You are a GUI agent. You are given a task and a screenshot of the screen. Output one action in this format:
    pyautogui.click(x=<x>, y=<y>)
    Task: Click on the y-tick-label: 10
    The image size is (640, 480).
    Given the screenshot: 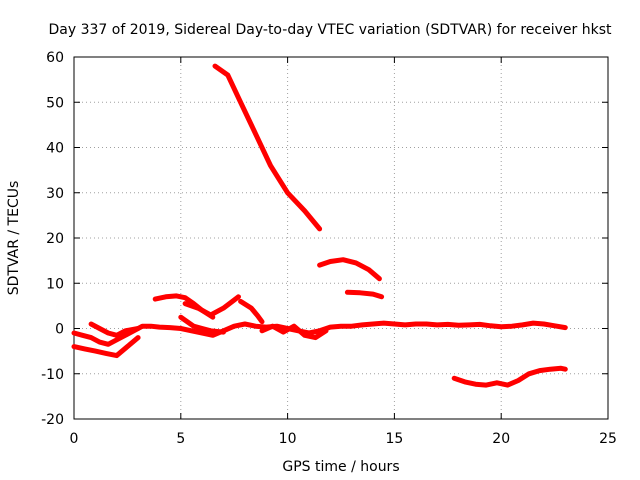 What is the action you would take?
    pyautogui.click(x=55, y=284)
    